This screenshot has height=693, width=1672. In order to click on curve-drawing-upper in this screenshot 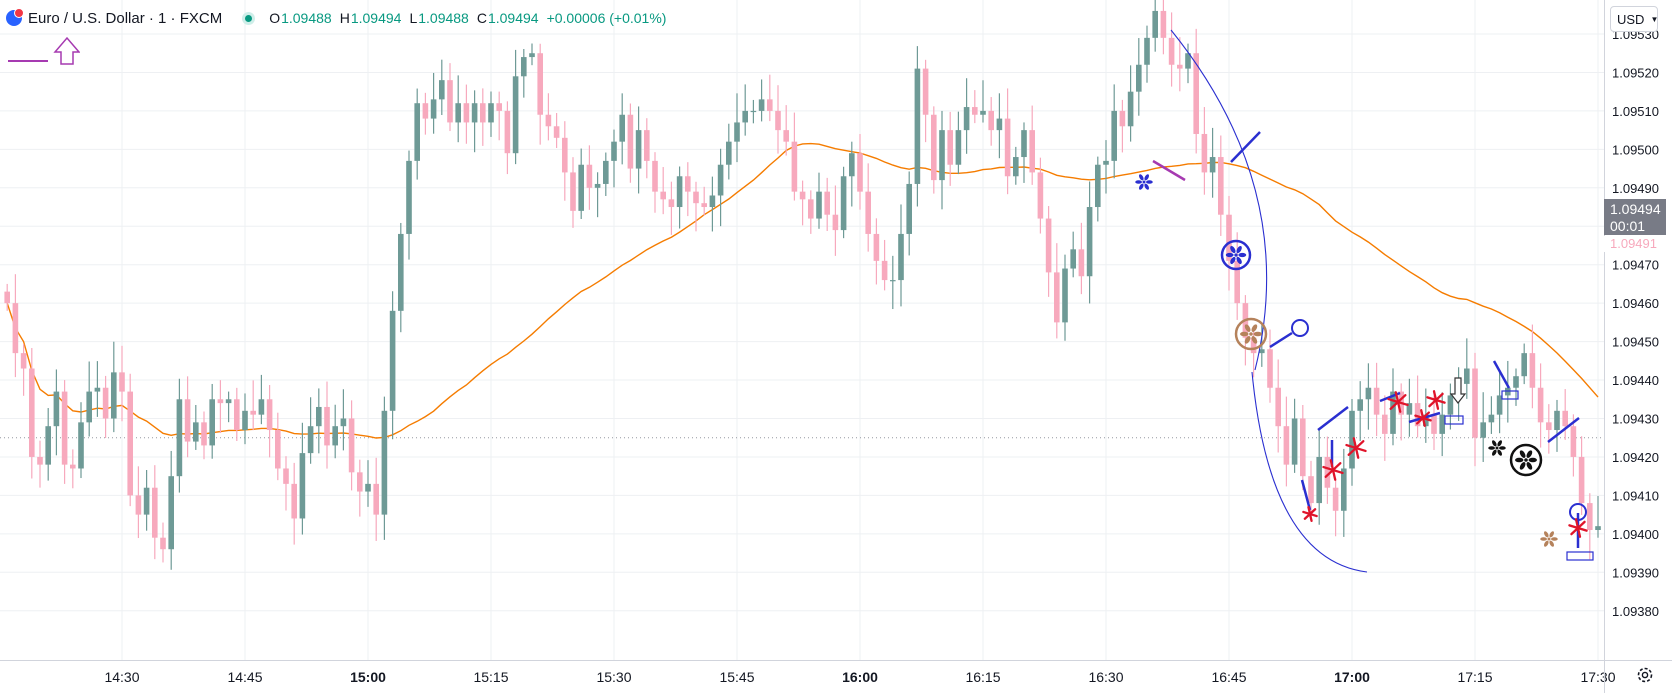, I will do `click(1219, 200)`.